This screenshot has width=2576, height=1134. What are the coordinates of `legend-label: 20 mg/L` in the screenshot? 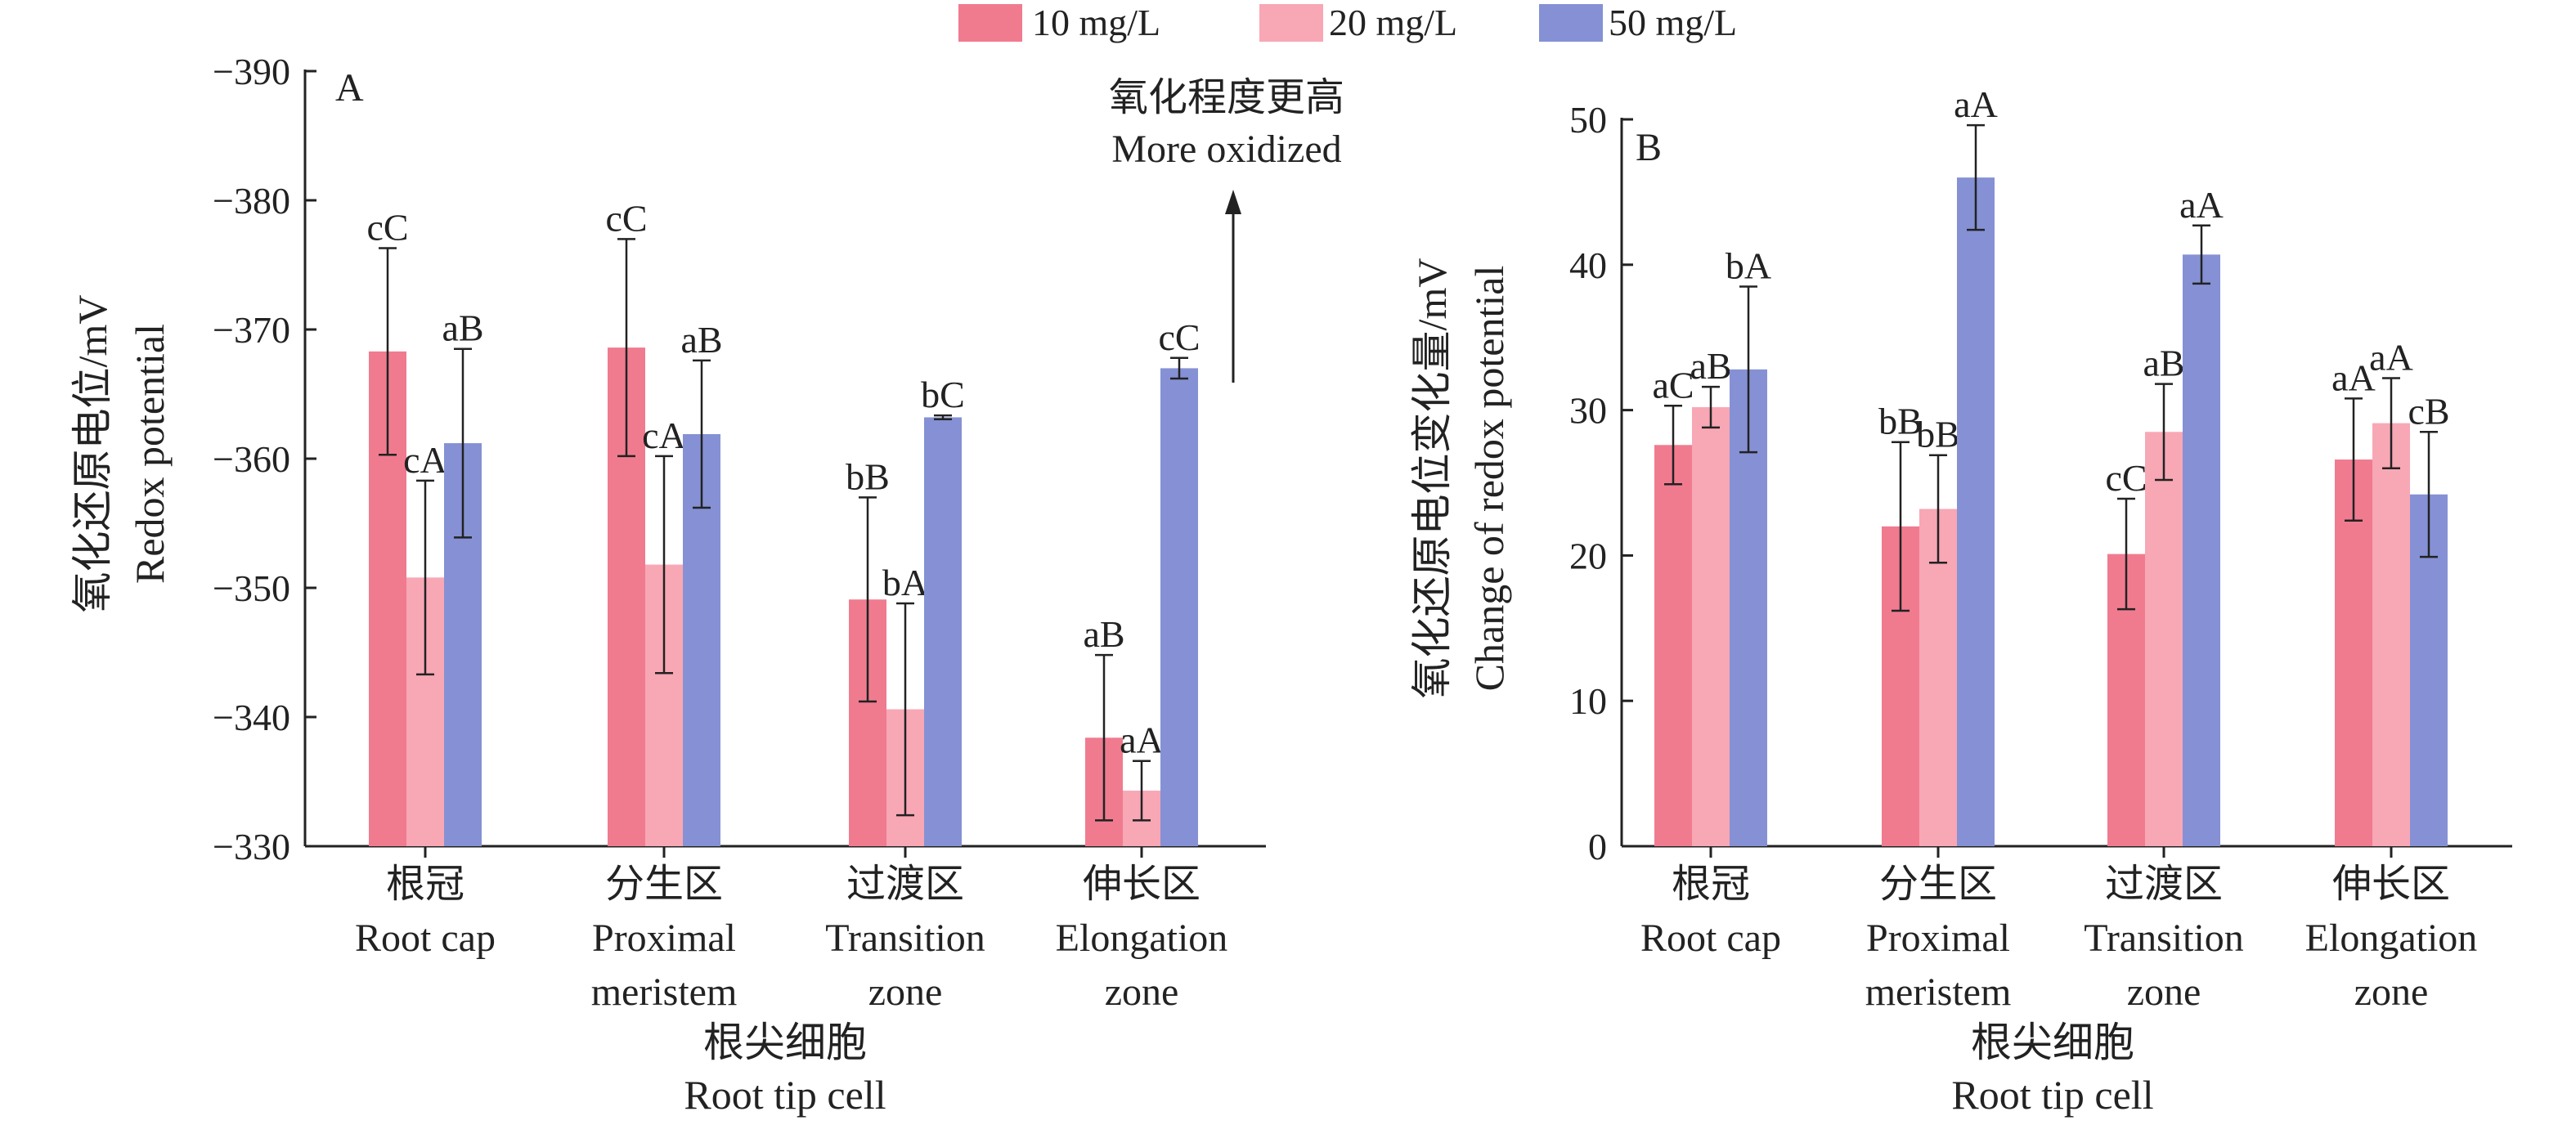 It's located at (1393, 22).